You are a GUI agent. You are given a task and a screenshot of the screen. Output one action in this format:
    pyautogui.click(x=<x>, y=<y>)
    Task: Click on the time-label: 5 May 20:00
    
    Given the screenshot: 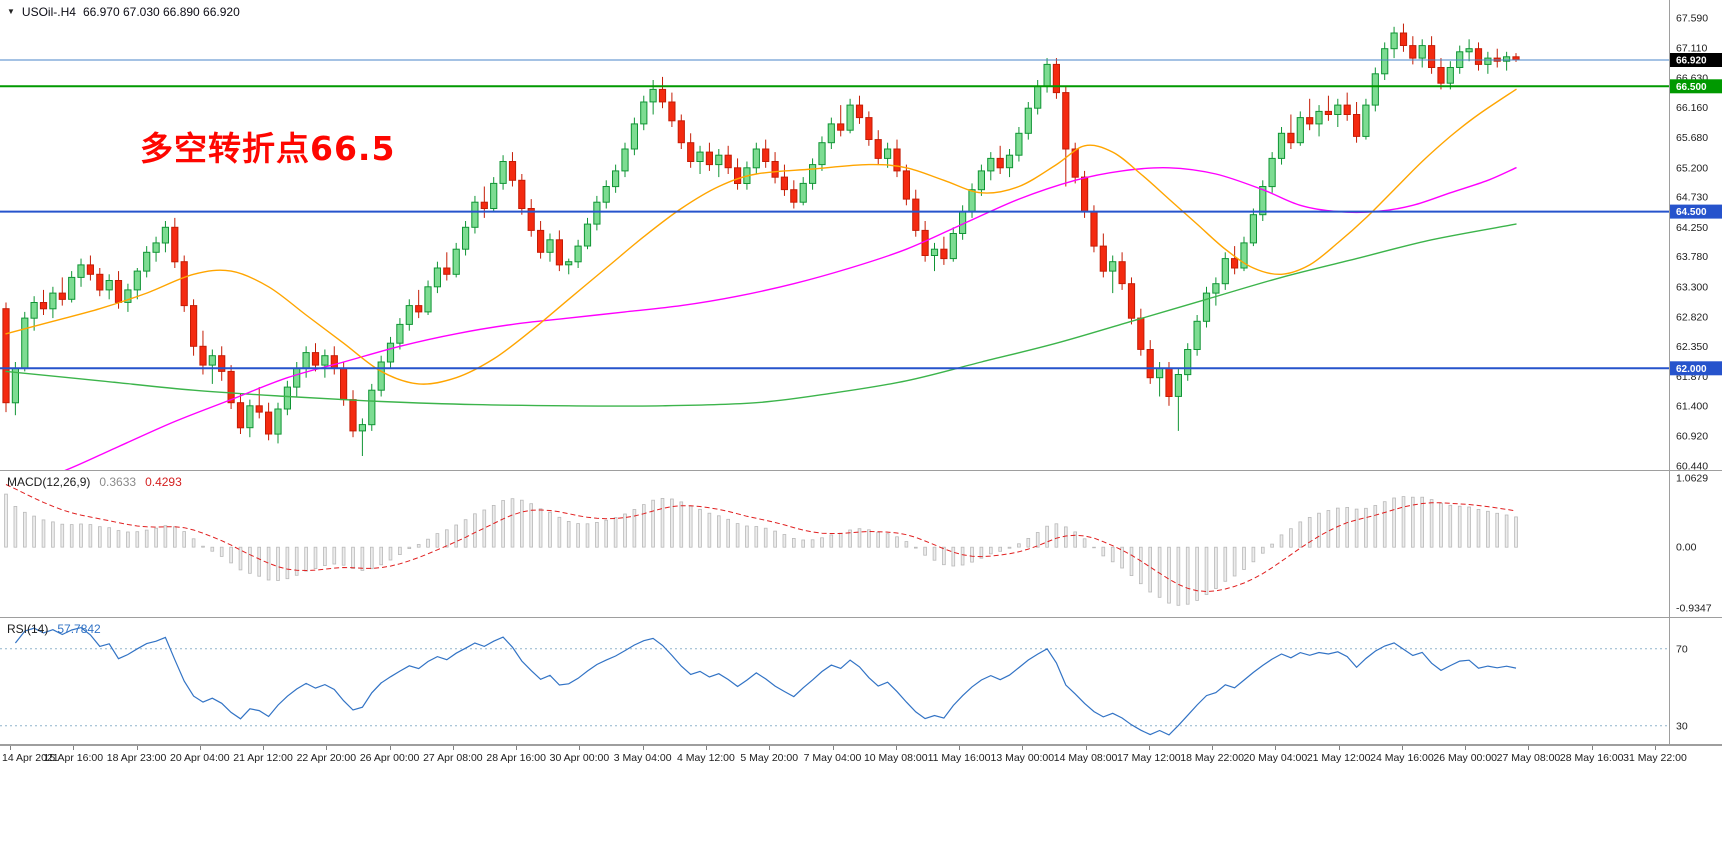 What is the action you would take?
    pyautogui.click(x=769, y=758)
    